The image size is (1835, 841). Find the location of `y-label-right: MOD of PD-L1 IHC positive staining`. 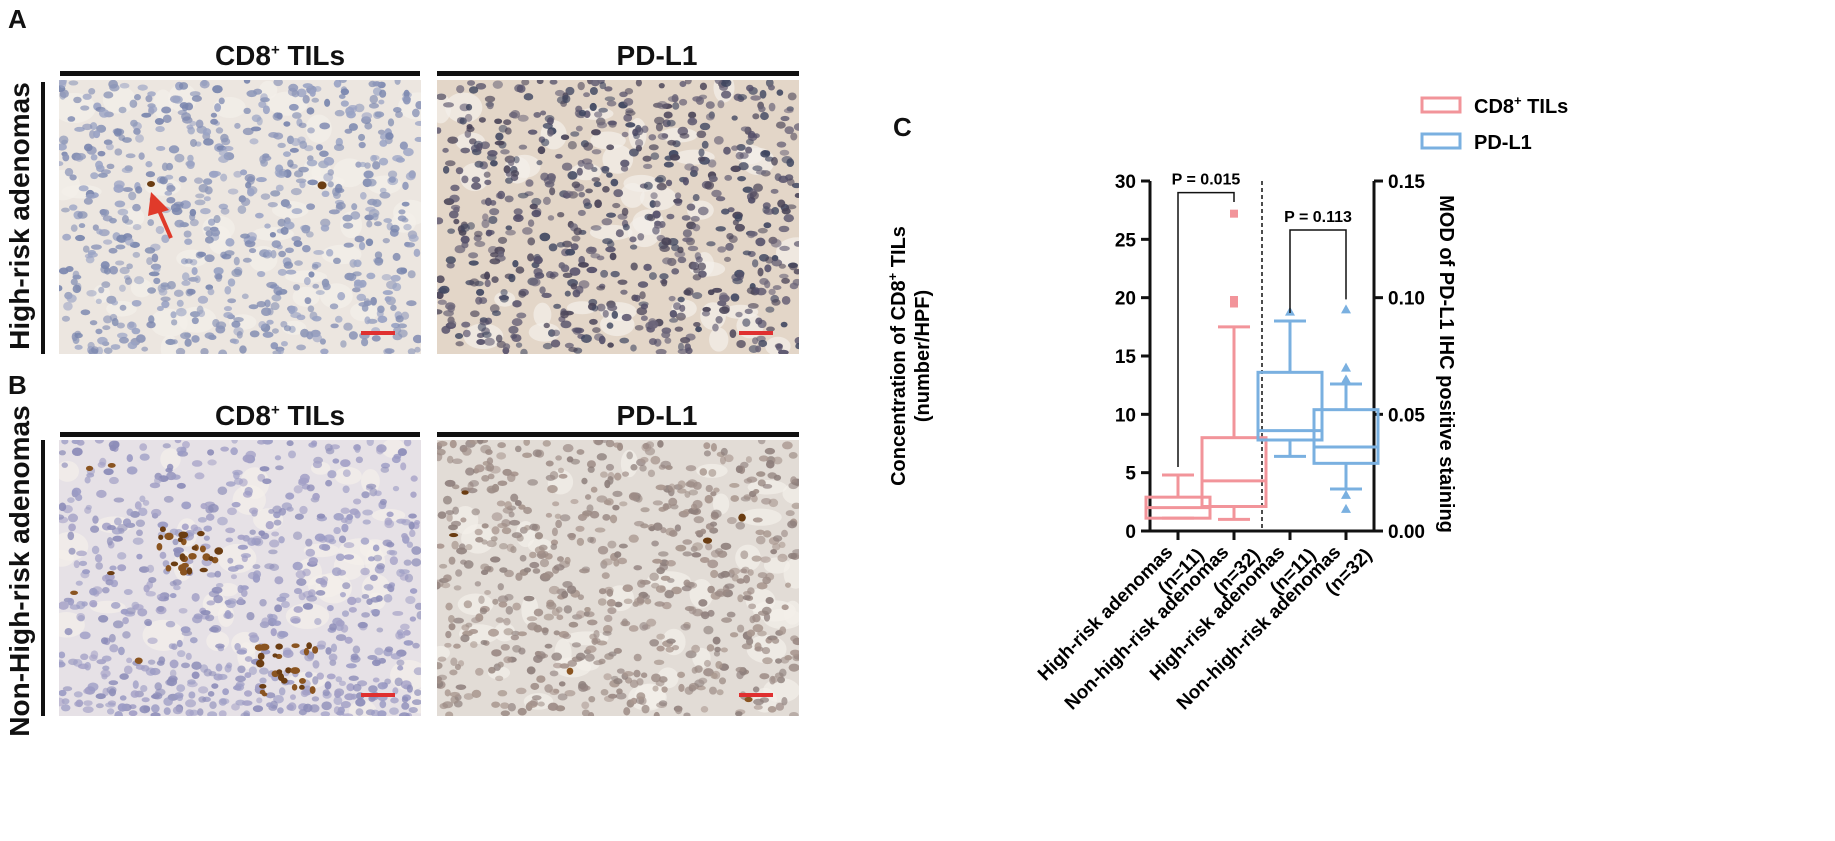

y-label-right: MOD of PD-L1 IHC positive staining is located at coordinates (1446, 364).